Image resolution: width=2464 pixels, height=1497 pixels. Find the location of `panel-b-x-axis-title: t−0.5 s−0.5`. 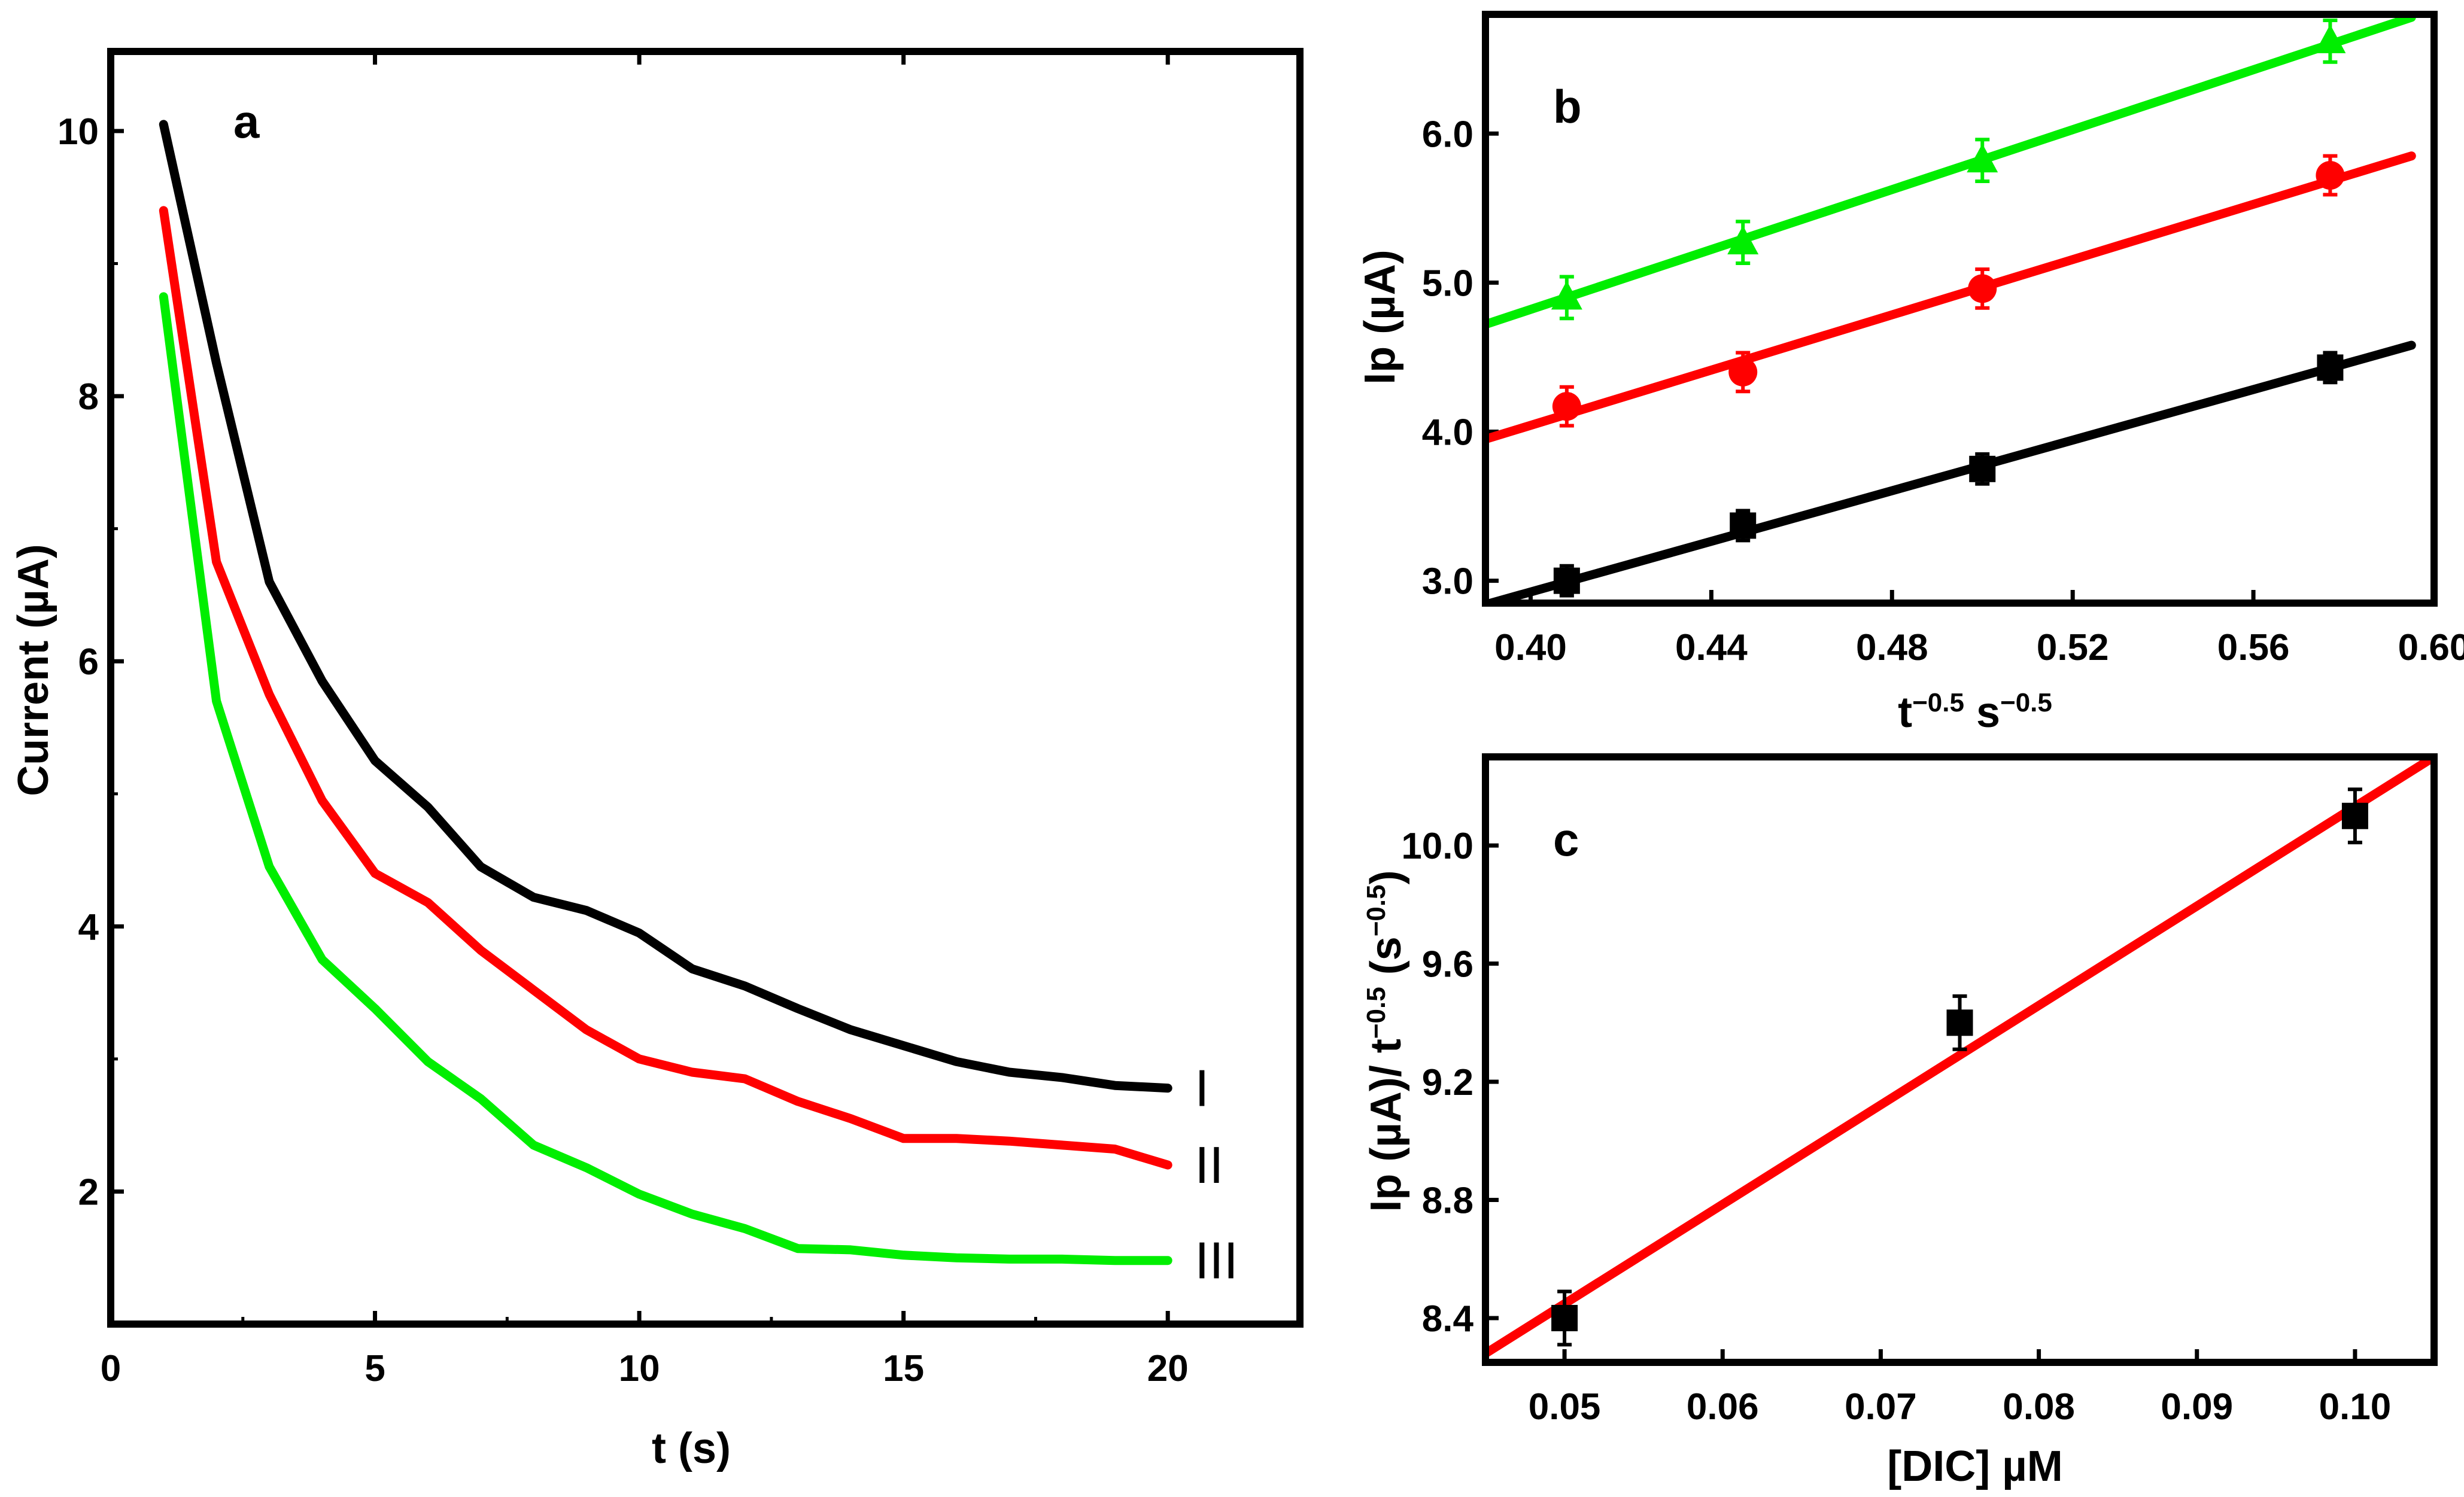

panel-b-x-axis-title: t−0.5 s−0.5 is located at coordinates (1975, 712).